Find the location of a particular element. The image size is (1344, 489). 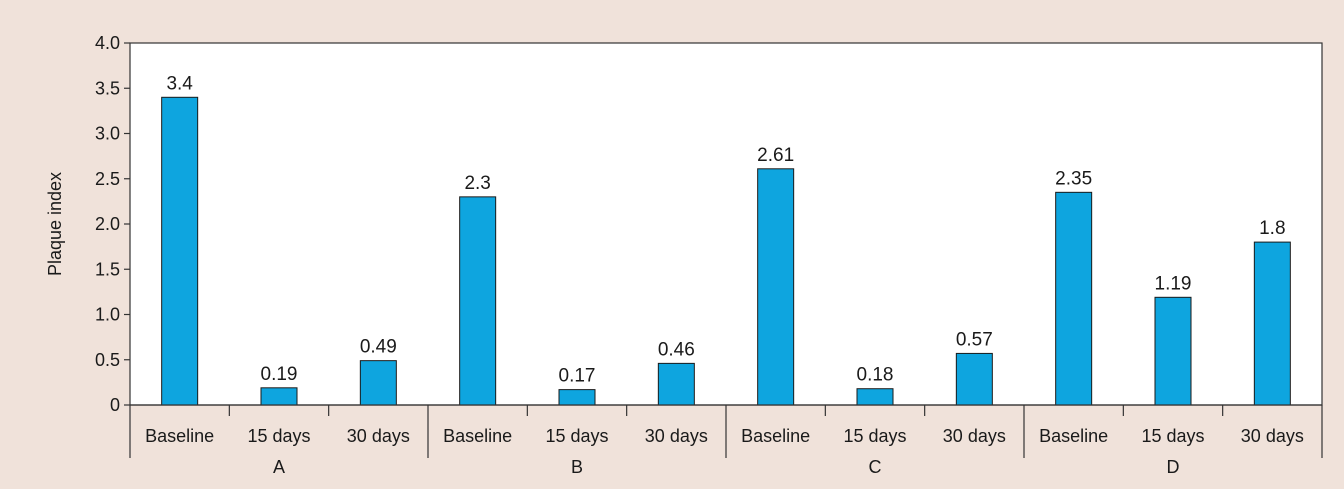

data-label: 1.19 is located at coordinates (1173, 283).